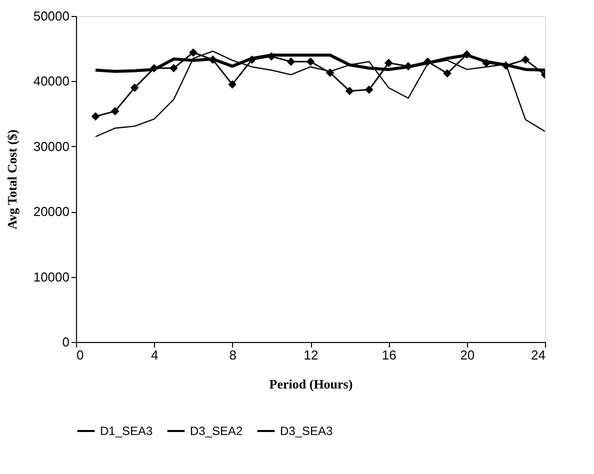  I want to click on legend-label: D1_SEA3, so click(127, 431).